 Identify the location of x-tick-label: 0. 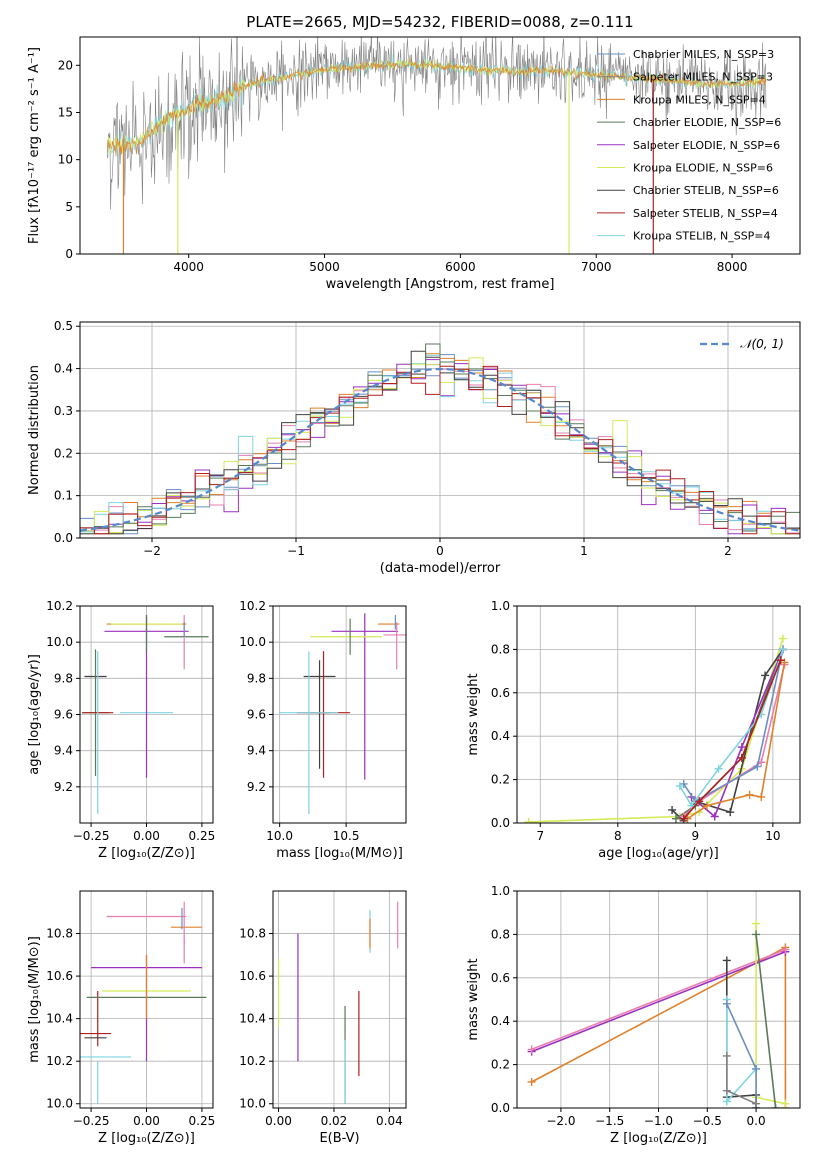
(440, 551).